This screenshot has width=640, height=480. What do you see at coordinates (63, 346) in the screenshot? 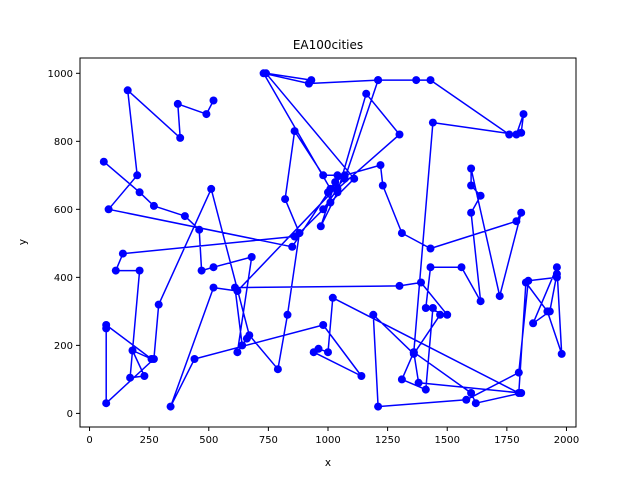
I see `y-tick-label: 200` at bounding box center [63, 346].